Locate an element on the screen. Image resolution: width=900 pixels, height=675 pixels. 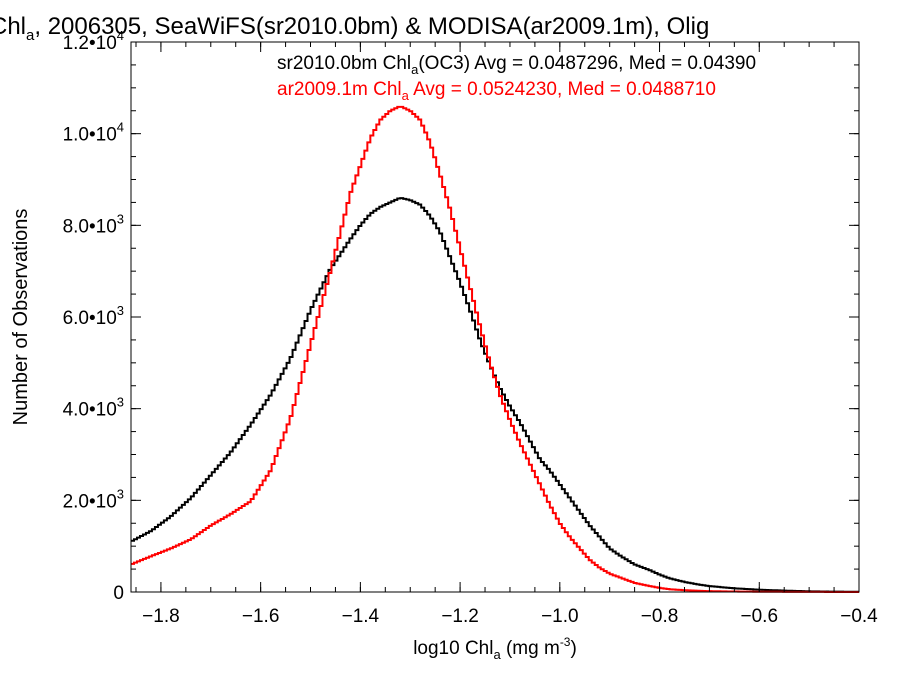
y-tick-label: 1.0•104 is located at coordinates (93, 133).